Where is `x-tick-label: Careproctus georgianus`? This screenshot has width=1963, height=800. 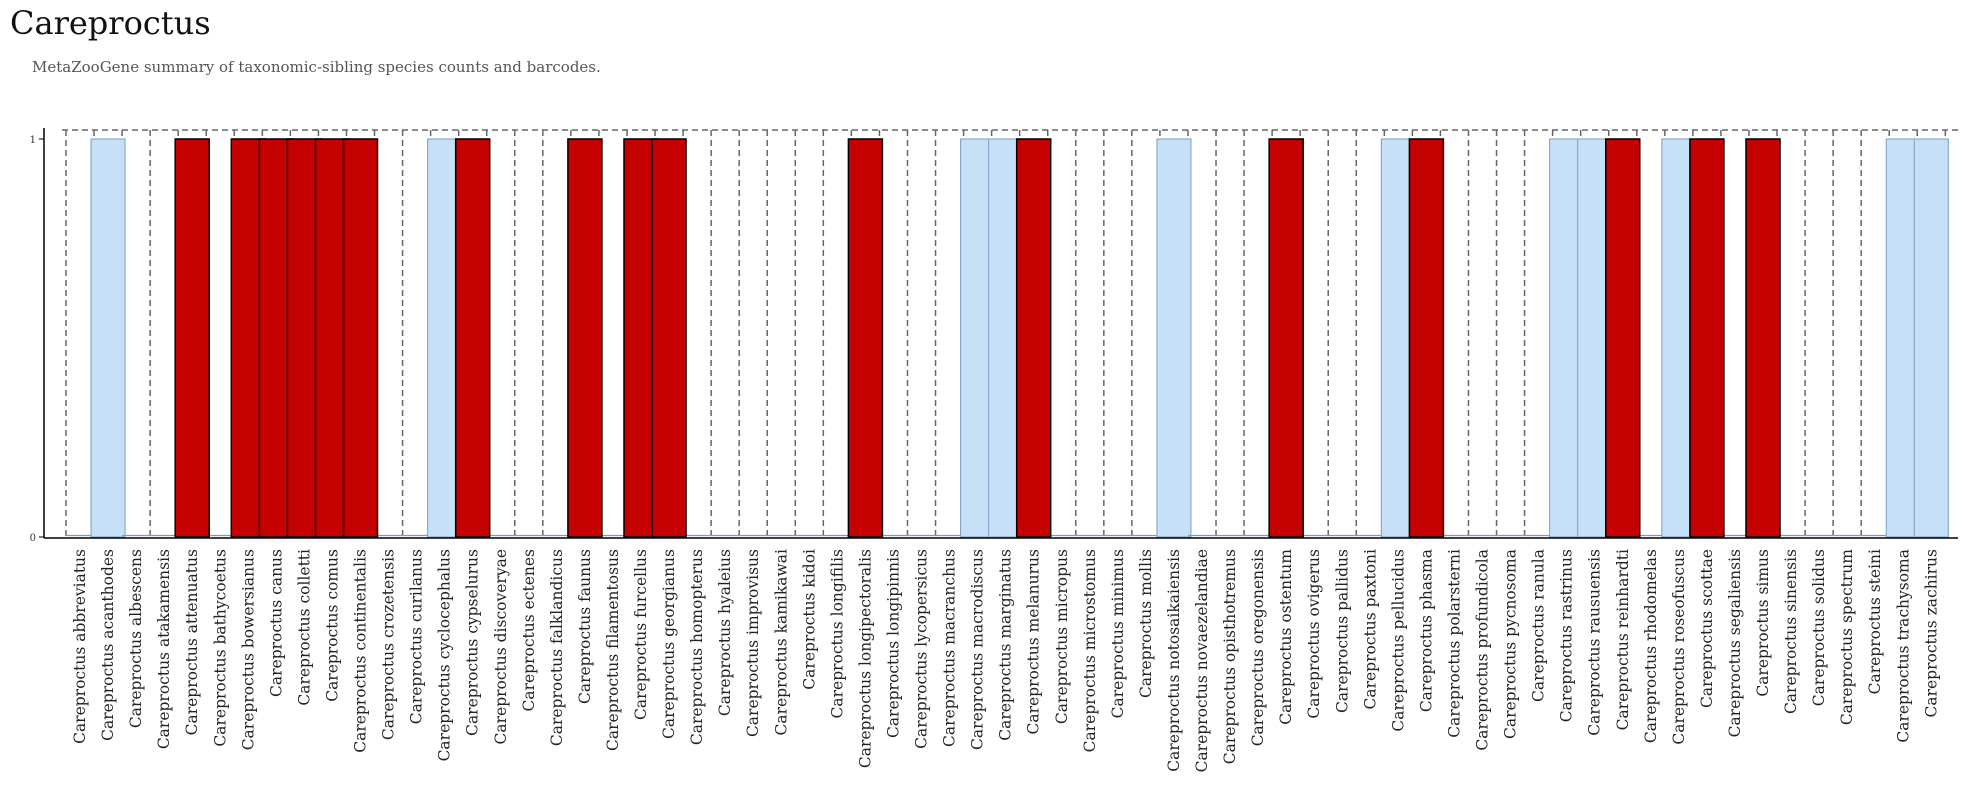
x-tick-label: Careproctus georgianus is located at coordinates (669, 644).